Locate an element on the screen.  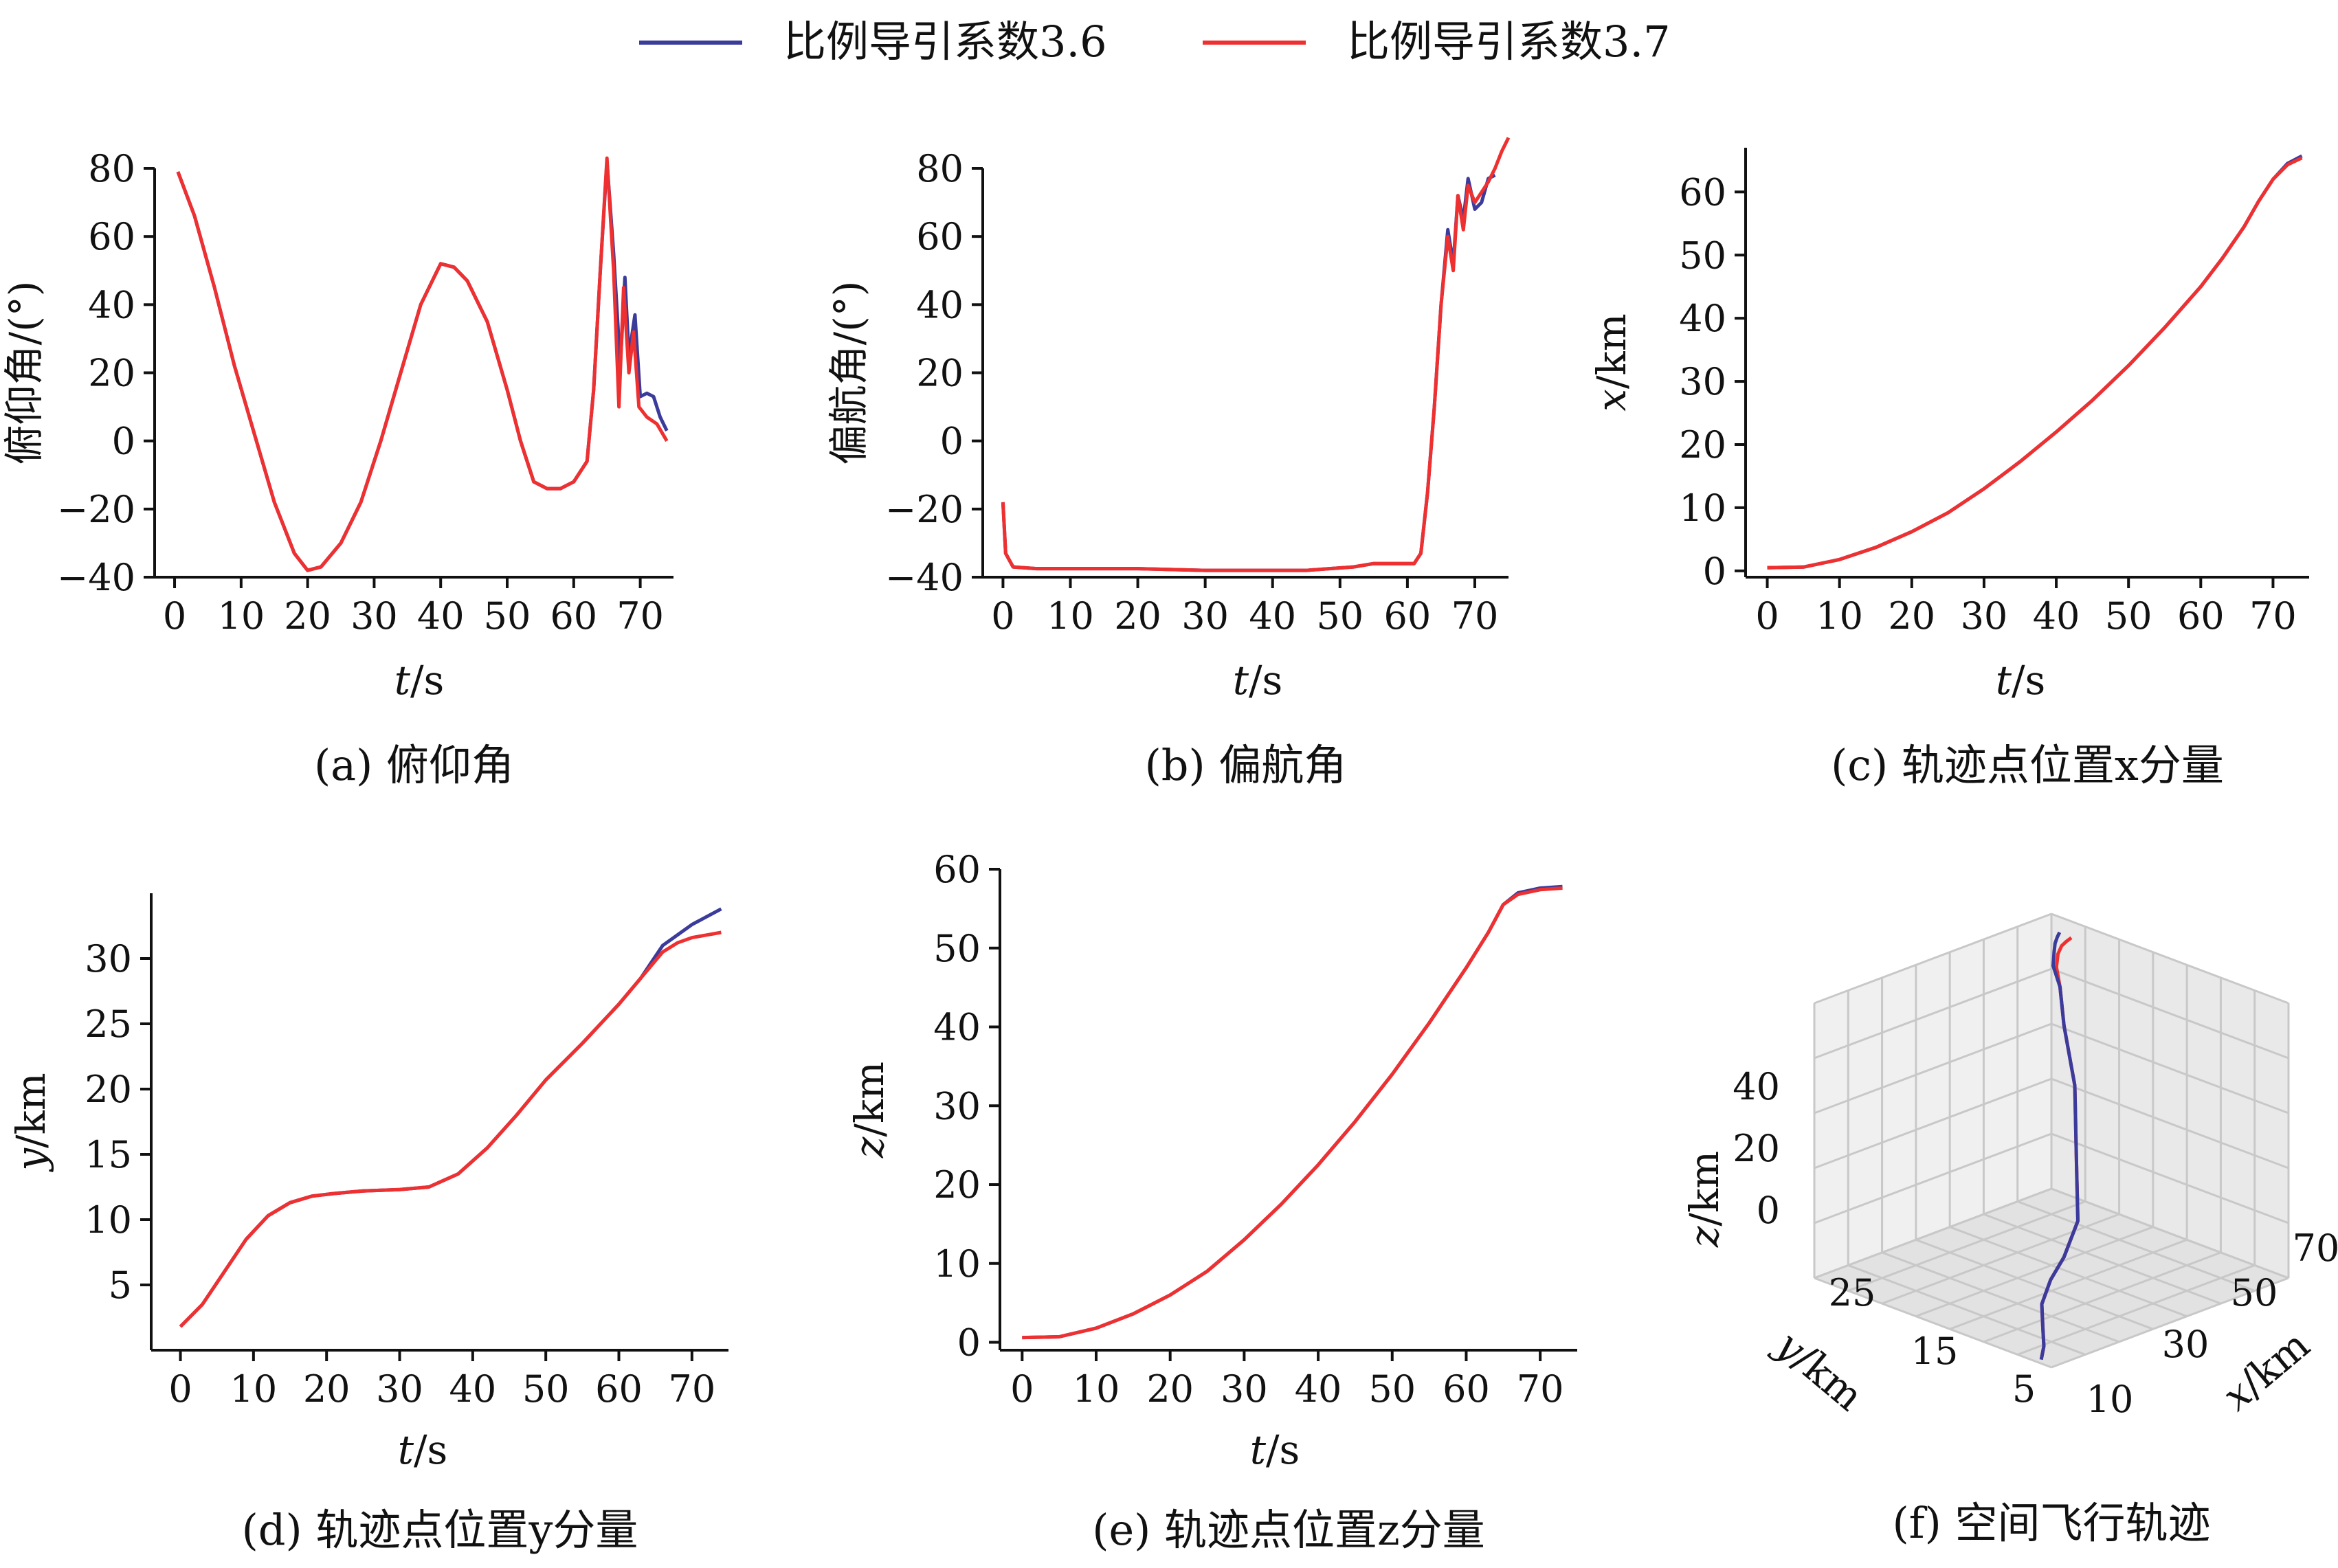
legend-label-series-36: 比例导引系数3.6 is located at coordinates (945, 41).